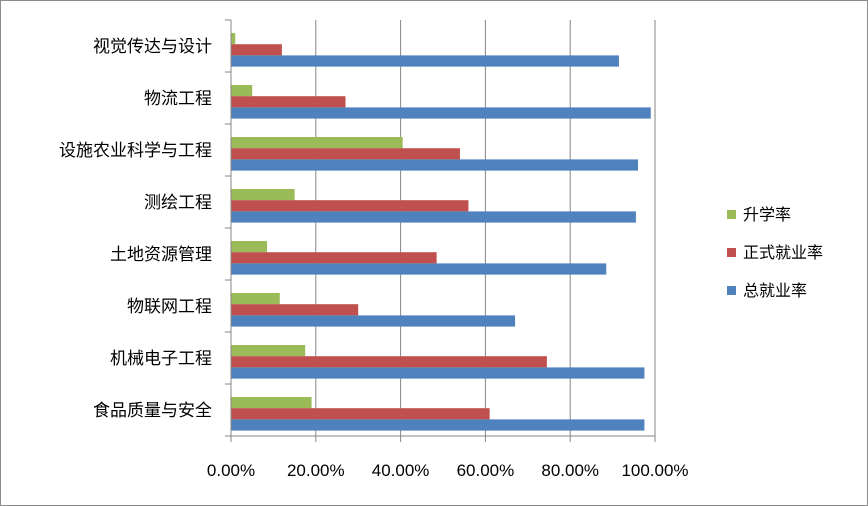 The width and height of the screenshot is (868, 506). I want to click on x-tick-label: 40.00%, so click(401, 470).